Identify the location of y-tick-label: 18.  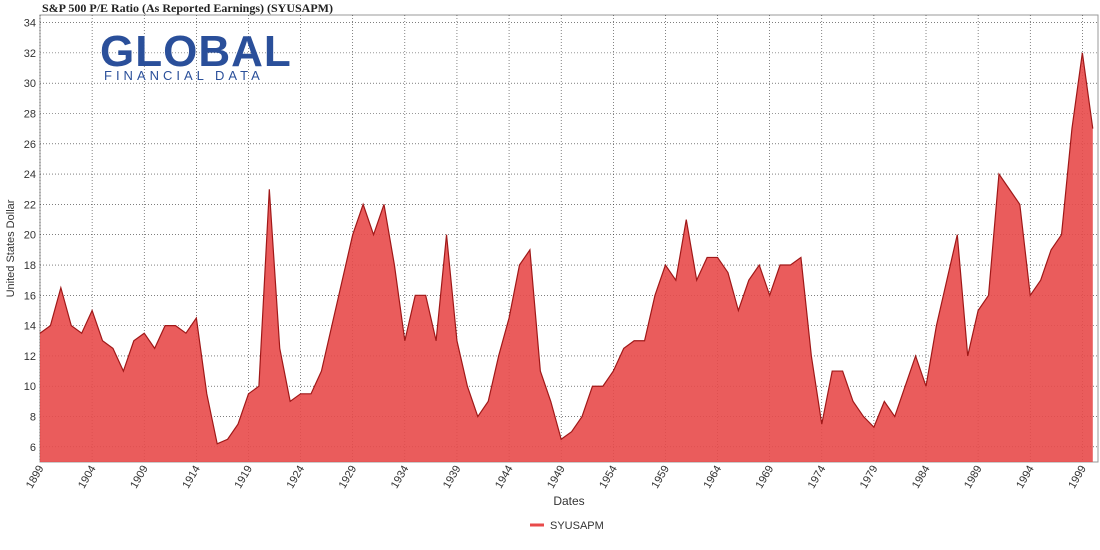
(30, 266).